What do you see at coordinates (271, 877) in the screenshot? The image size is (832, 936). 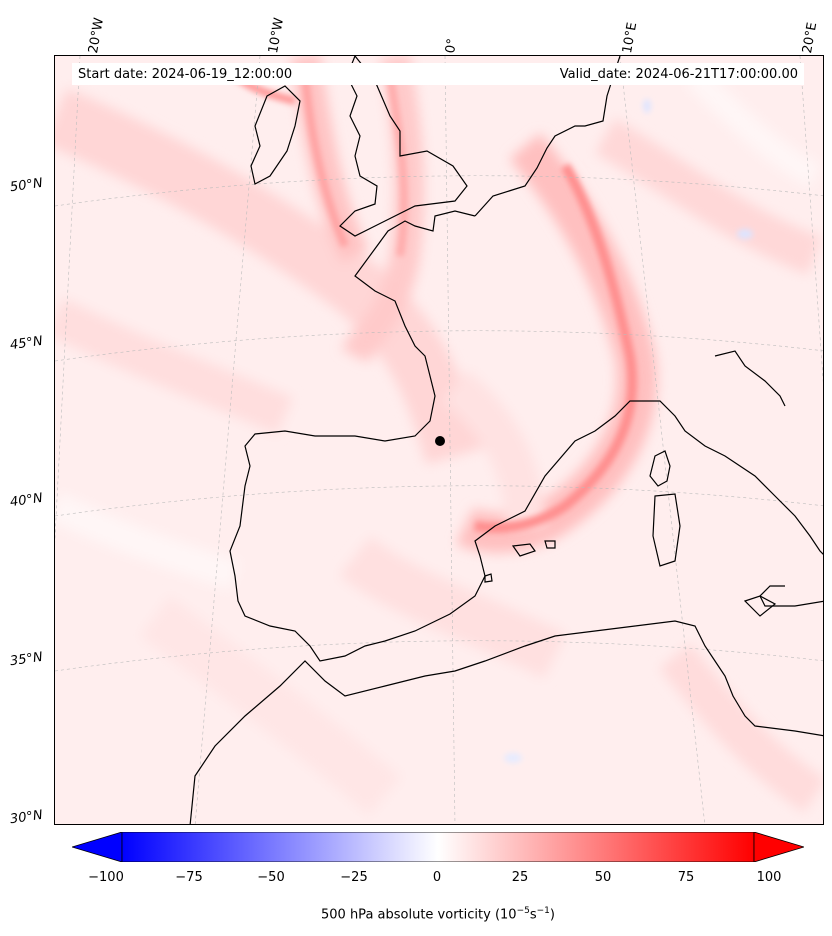 I see `colorbar-tick: −50` at bounding box center [271, 877].